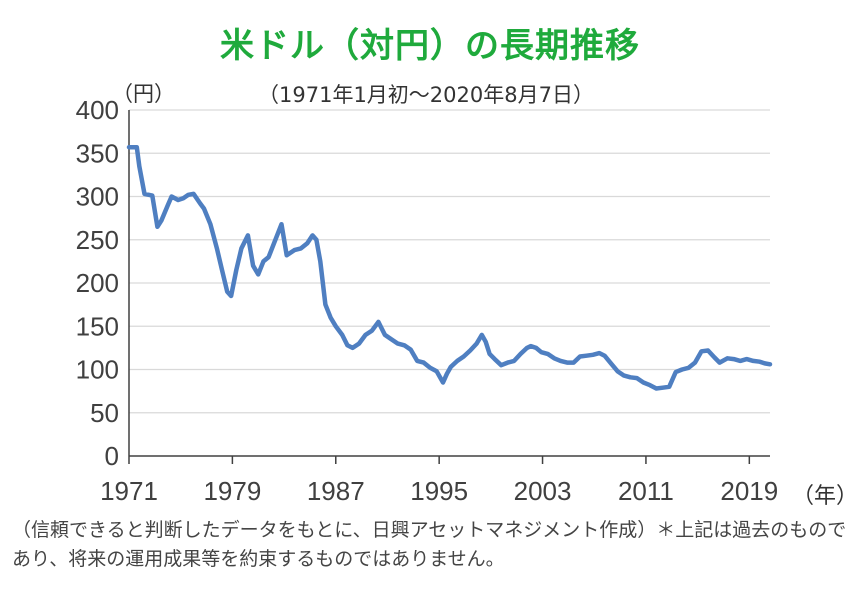 Image resolution: width=860 pixels, height=602 pixels. What do you see at coordinates (112, 456) in the screenshot?
I see `y-tick-label: 0` at bounding box center [112, 456].